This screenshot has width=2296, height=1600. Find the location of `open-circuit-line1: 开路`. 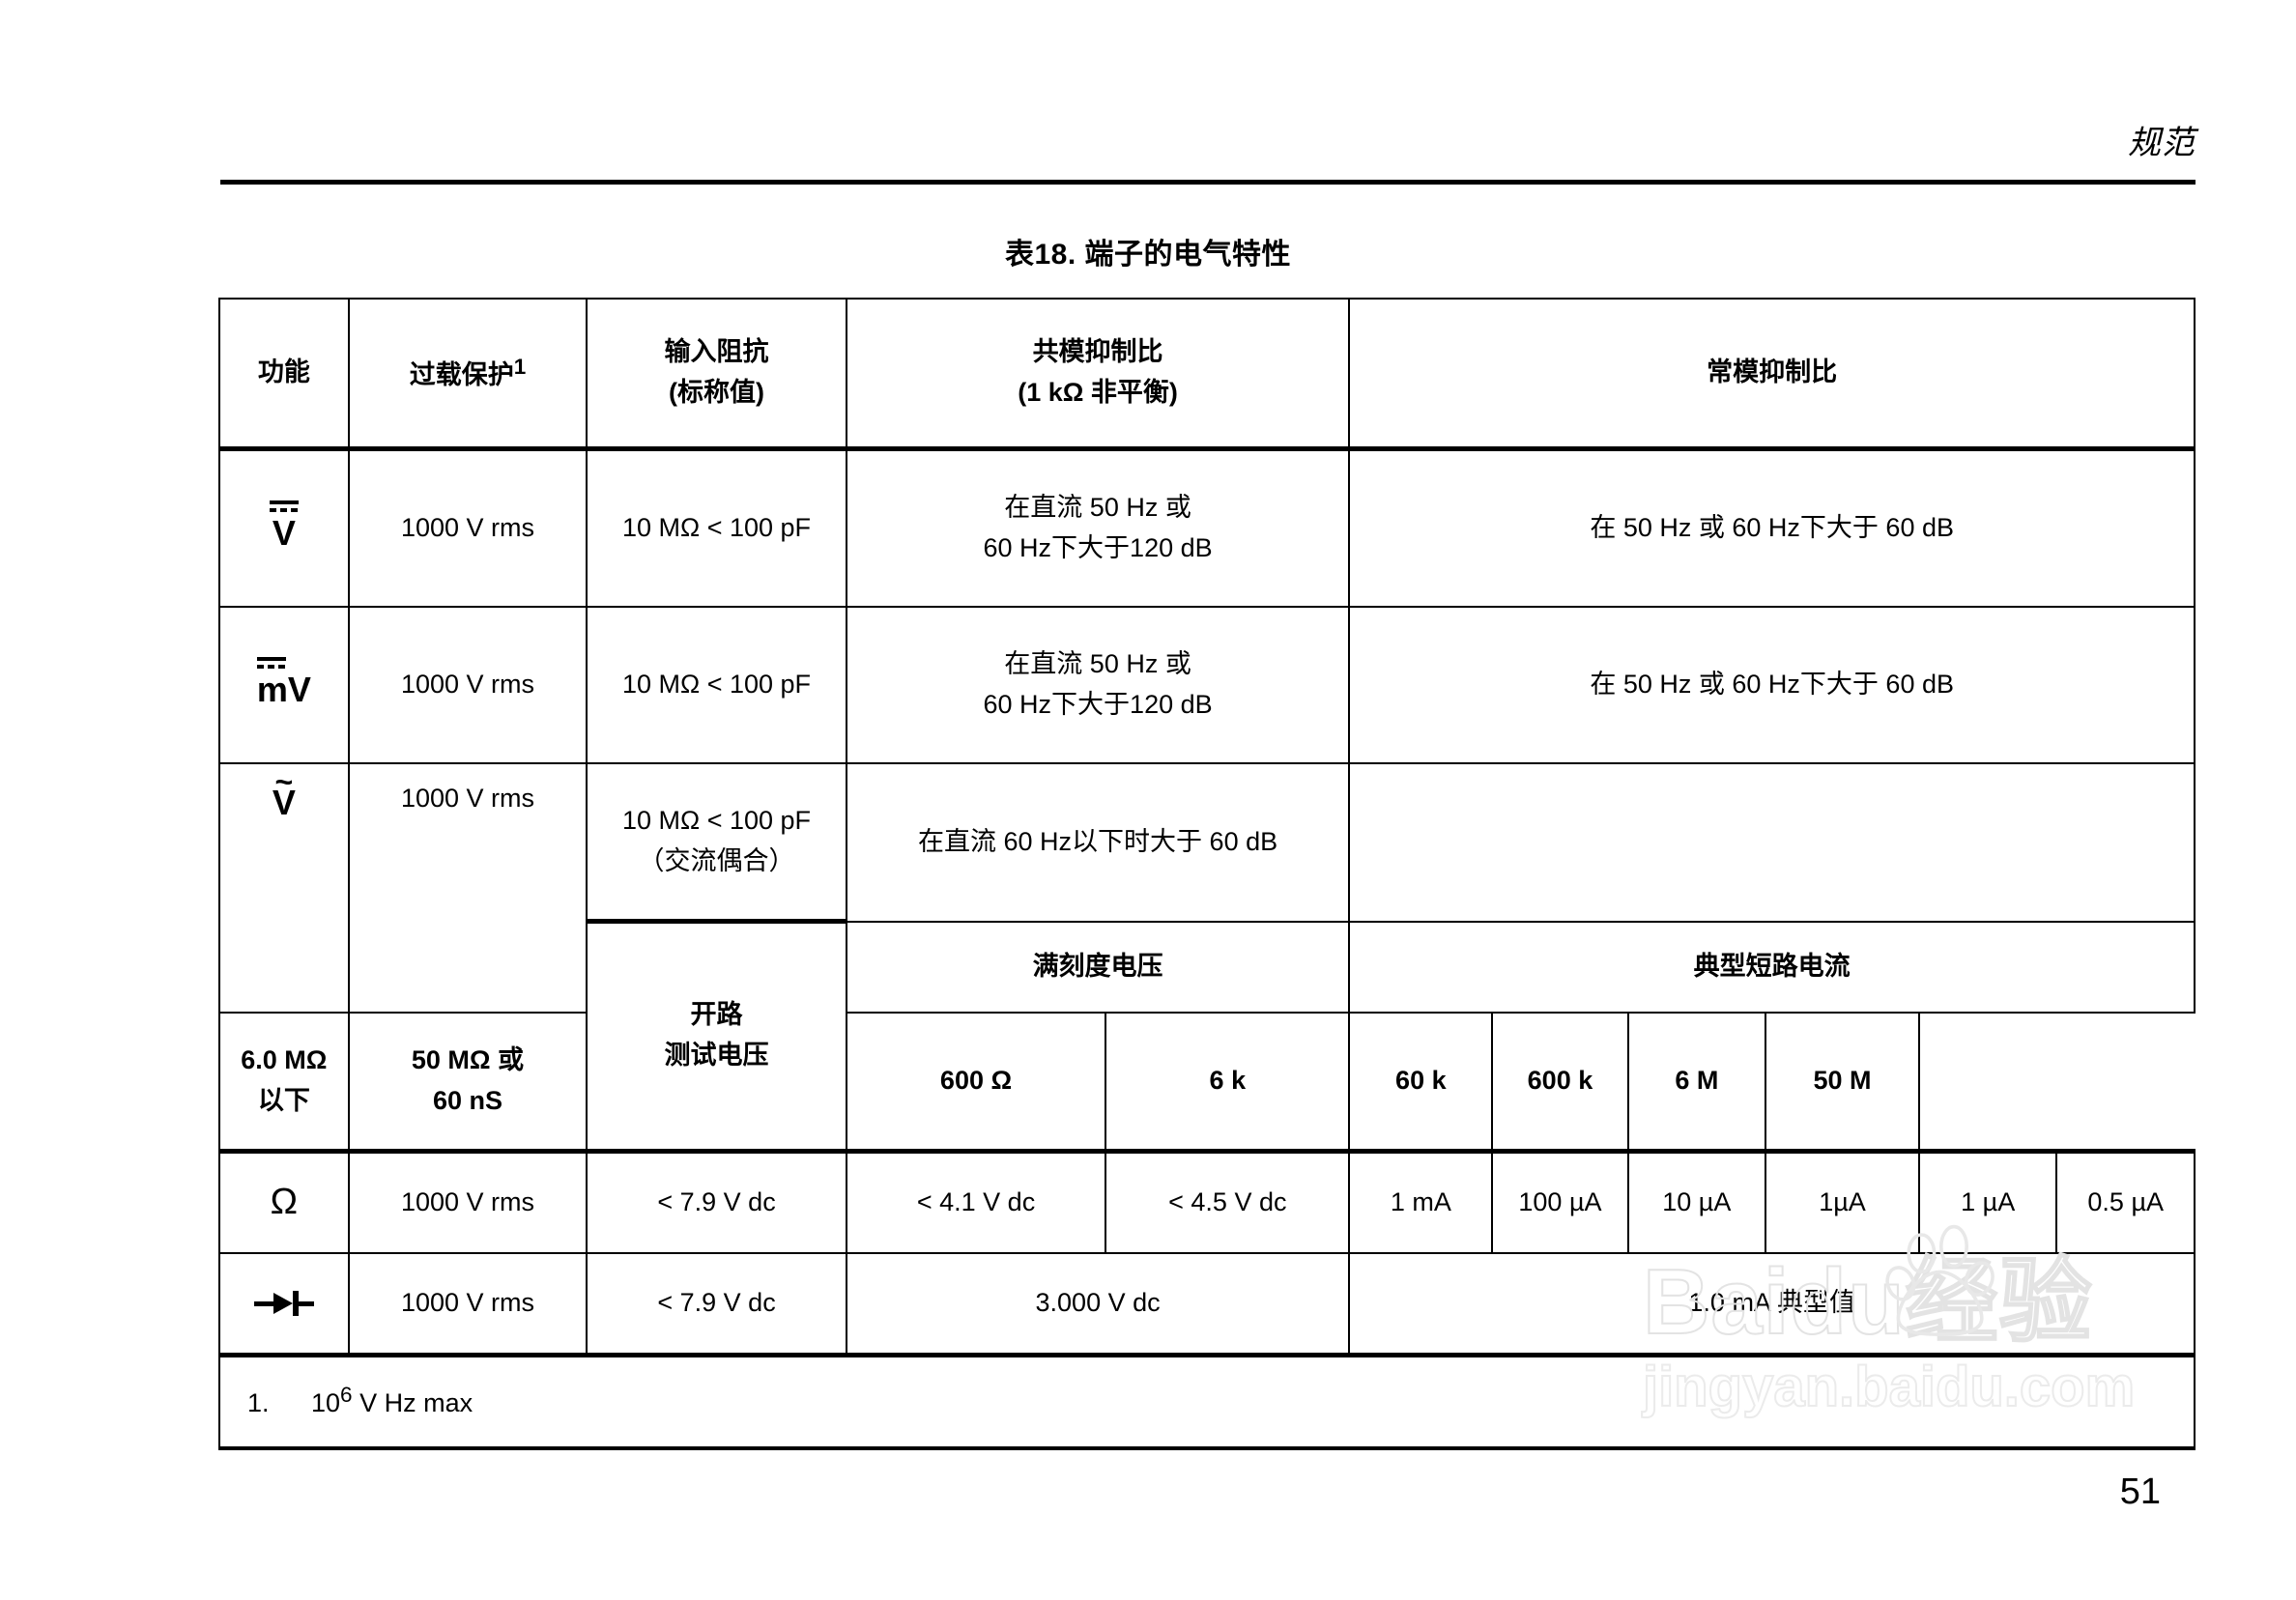

open-circuit-line1: 开路 is located at coordinates (716, 1015).